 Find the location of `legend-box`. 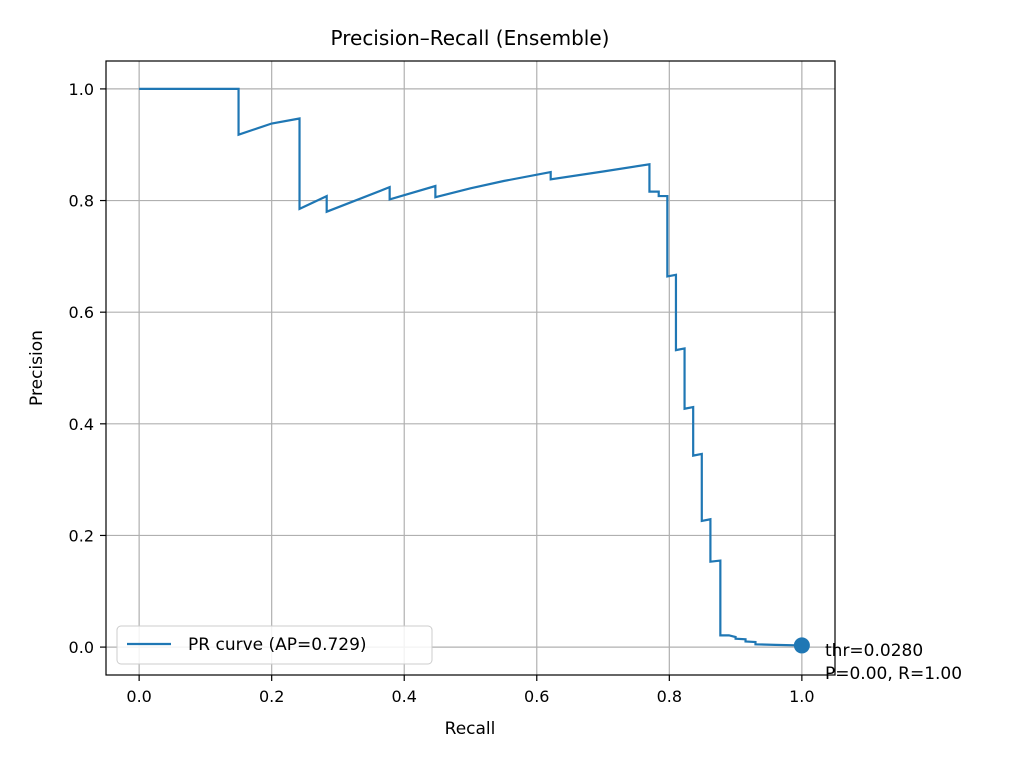

legend-box is located at coordinates (274, 645).